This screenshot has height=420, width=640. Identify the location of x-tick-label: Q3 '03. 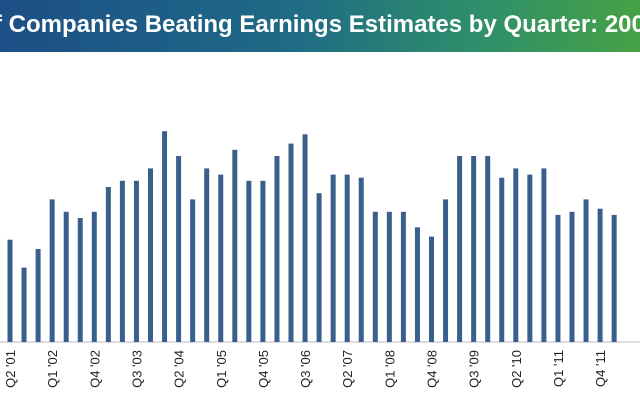
(136, 369).